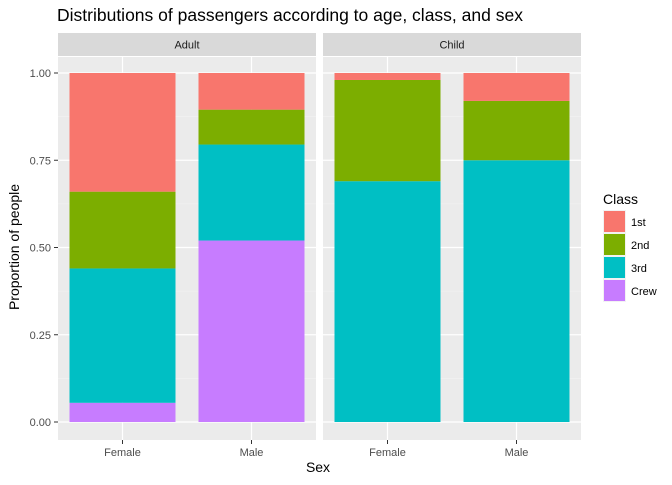 The width and height of the screenshot is (672, 485). What do you see at coordinates (630, 246) in the screenshot?
I see `legend: Class 1st 2nd 3rd Crew` at bounding box center [630, 246].